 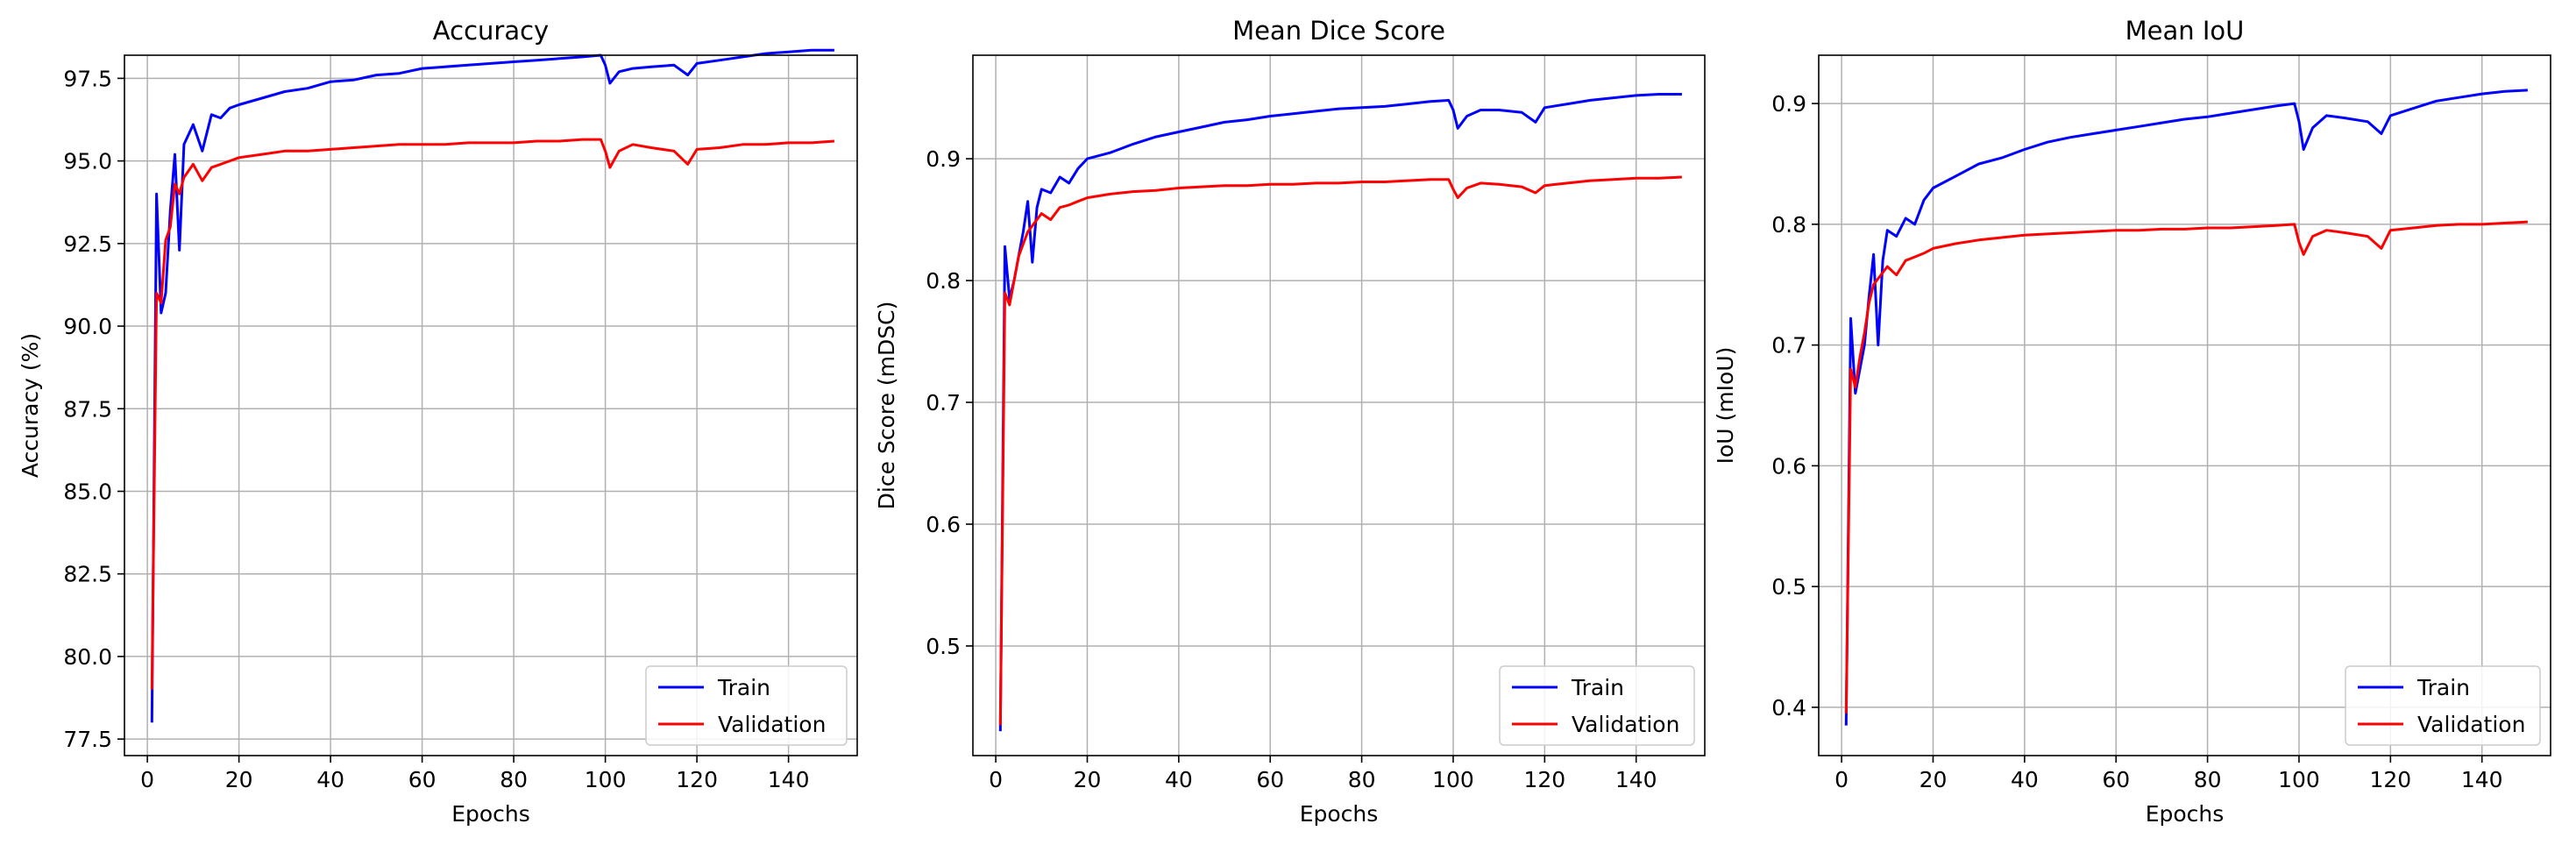 I want to click on y-tick-label: 95.0, so click(x=87, y=161).